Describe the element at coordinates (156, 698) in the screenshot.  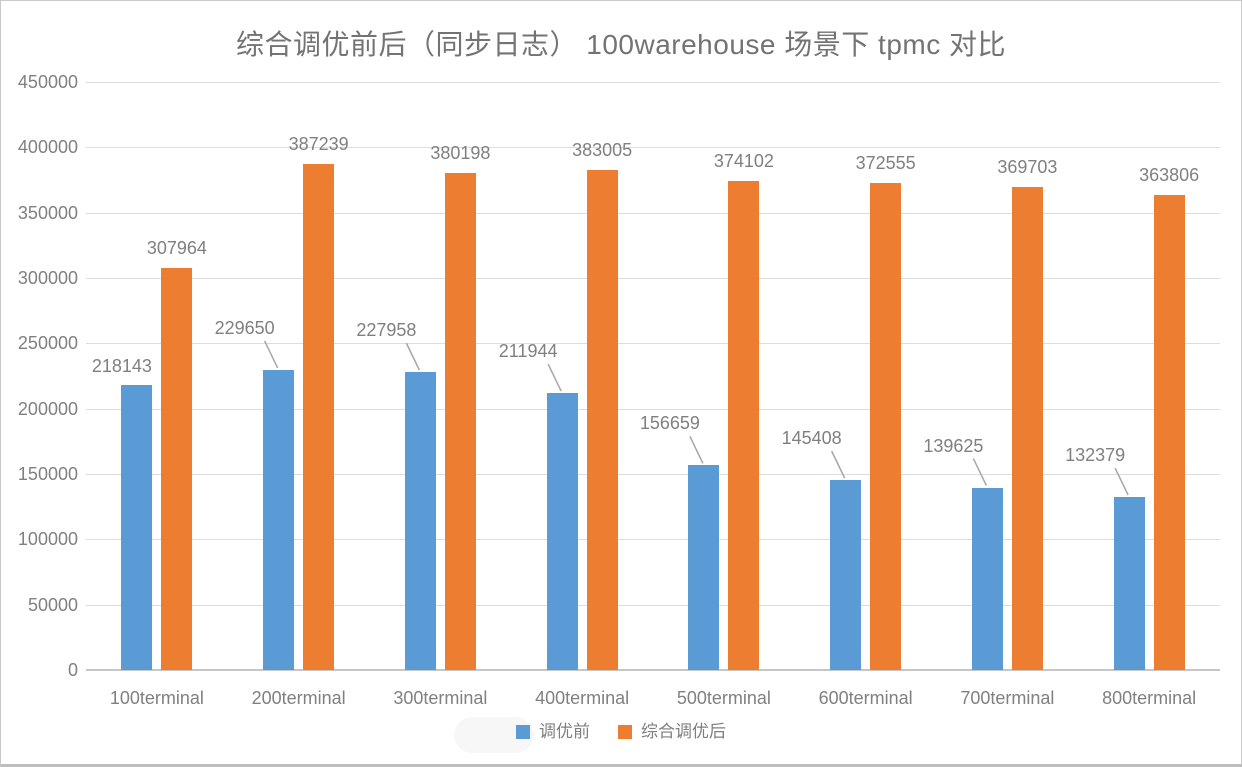
I see `x-tick-label: 100terminal` at that location.